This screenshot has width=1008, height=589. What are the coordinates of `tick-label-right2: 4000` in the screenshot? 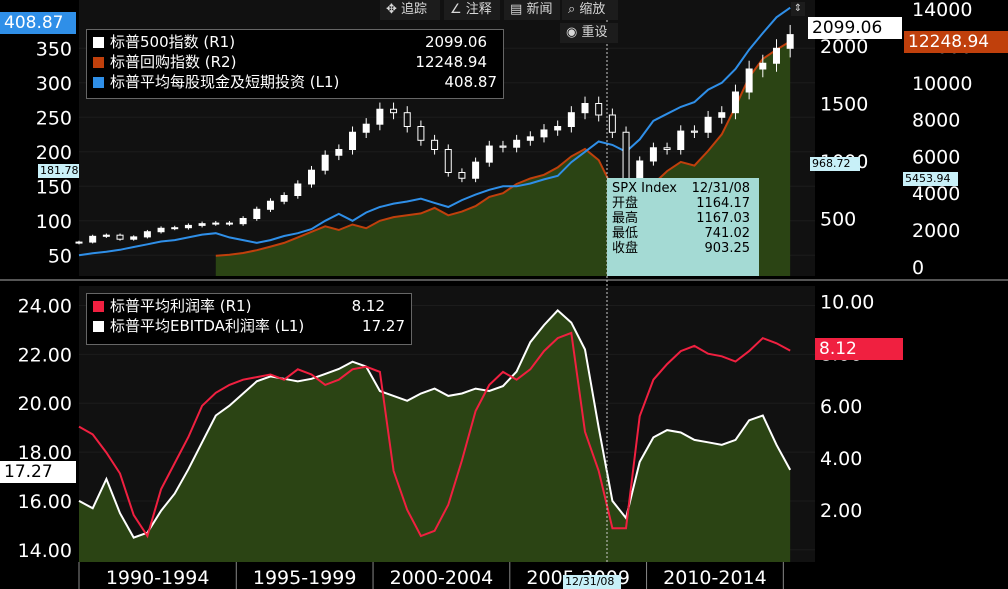 It's located at (936, 194).